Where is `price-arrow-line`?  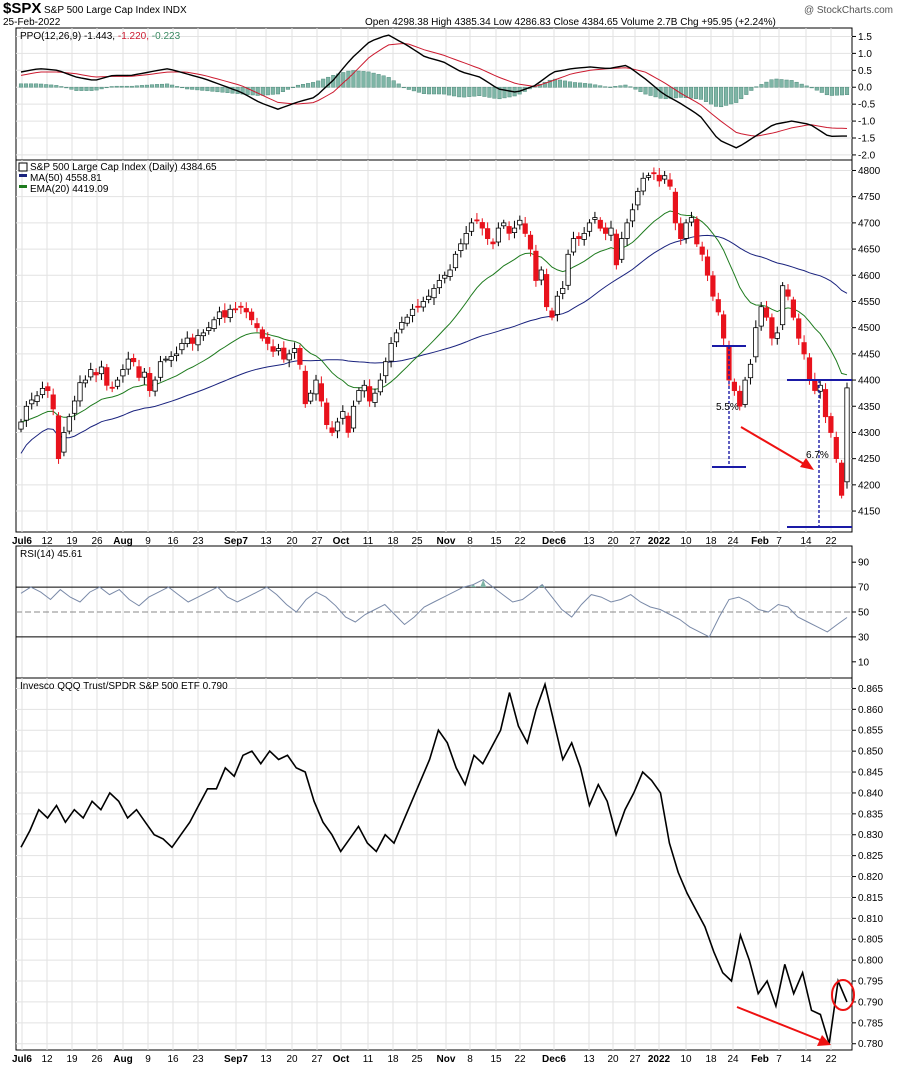
price-arrow-line is located at coordinates (772, 445).